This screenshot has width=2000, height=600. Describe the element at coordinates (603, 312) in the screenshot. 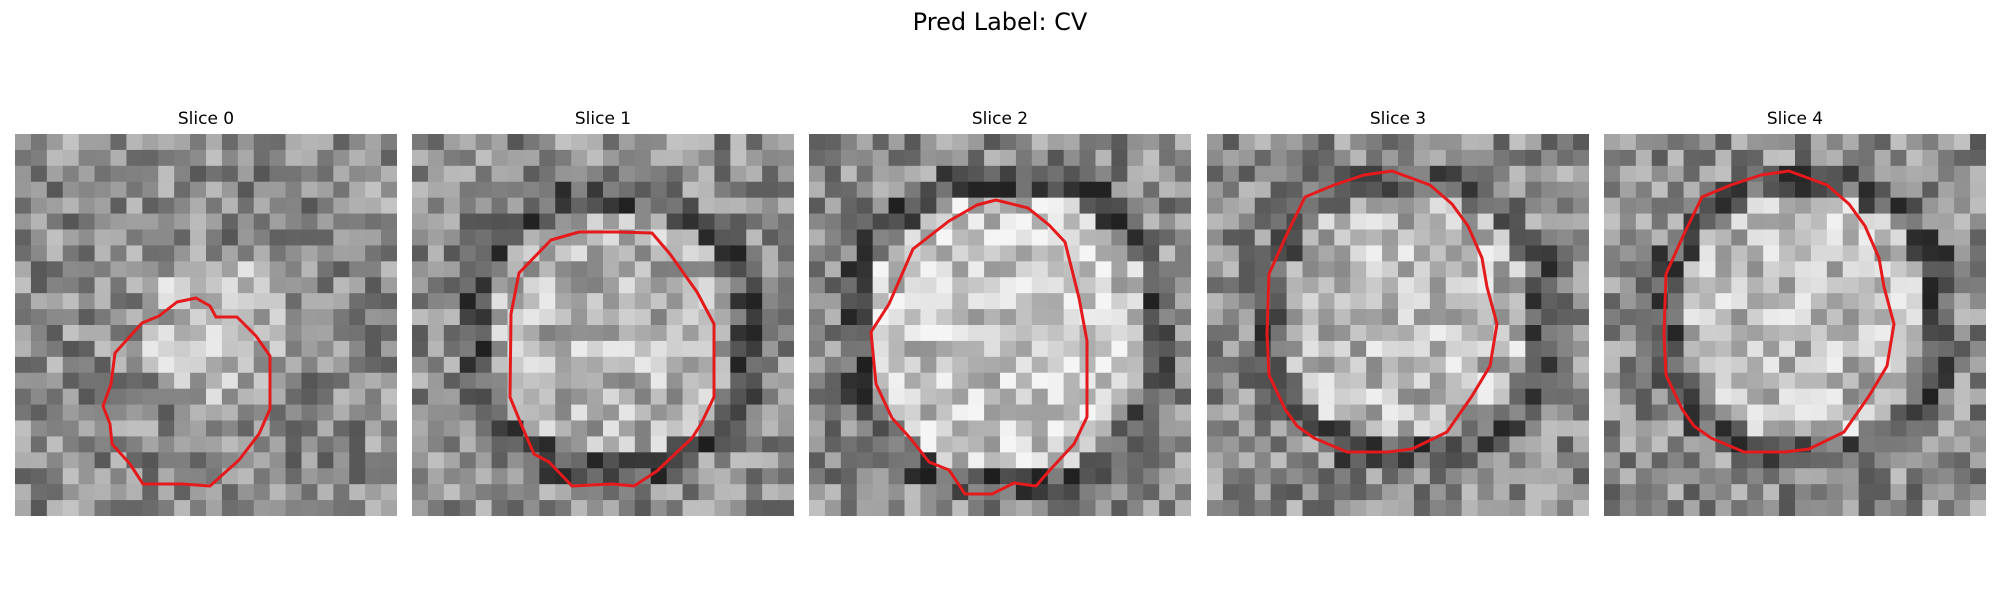

I see `slice-panel-1: Slice 1` at that location.